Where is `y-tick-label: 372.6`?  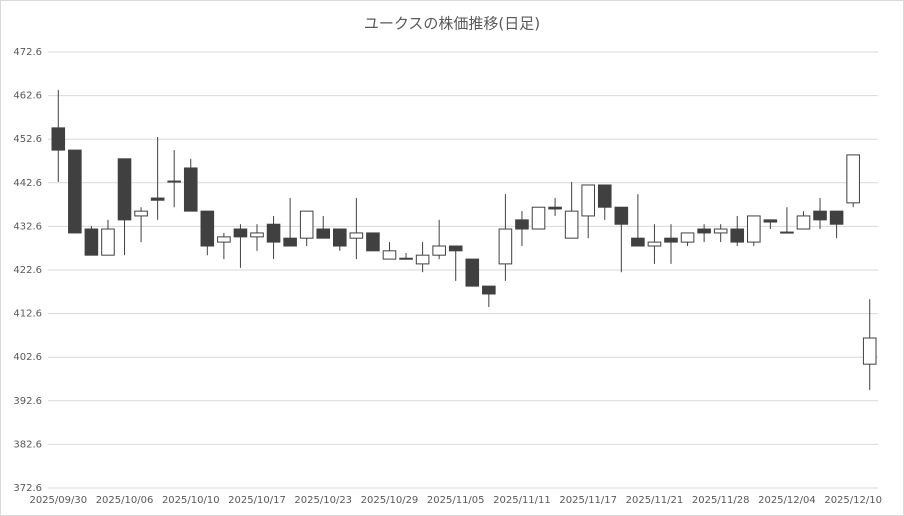
y-tick-label: 372.6 is located at coordinates (27, 488).